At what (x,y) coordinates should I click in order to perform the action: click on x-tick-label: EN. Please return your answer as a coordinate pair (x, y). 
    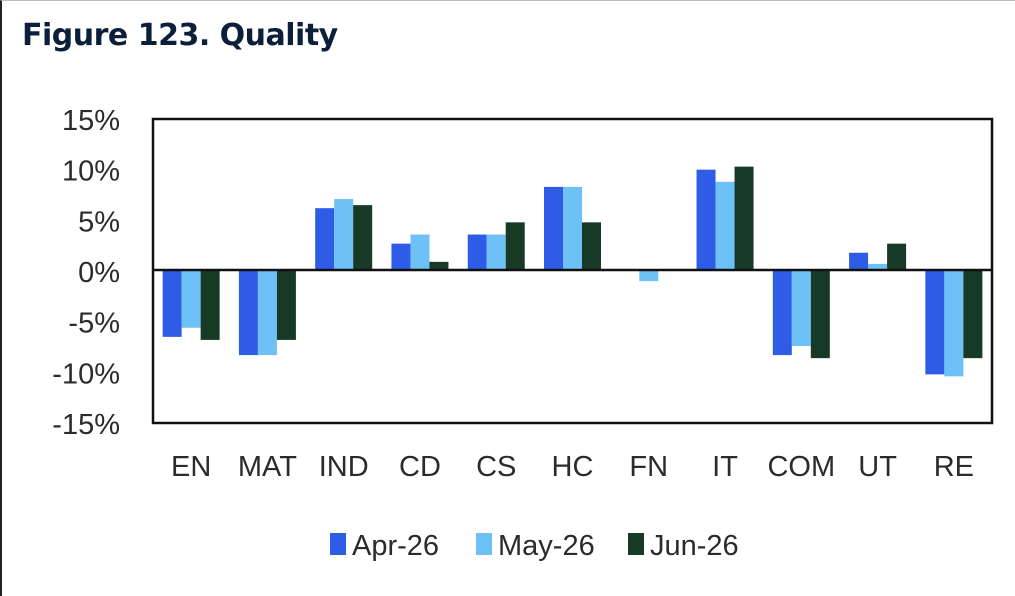
    Looking at the image, I should click on (191, 467).